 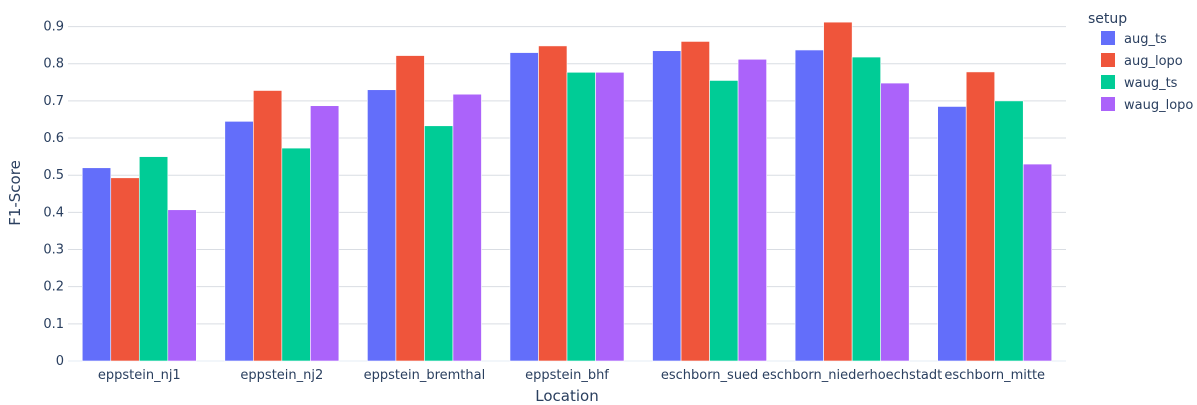 I want to click on y-tick-label: 0.2, so click(x=53, y=287).